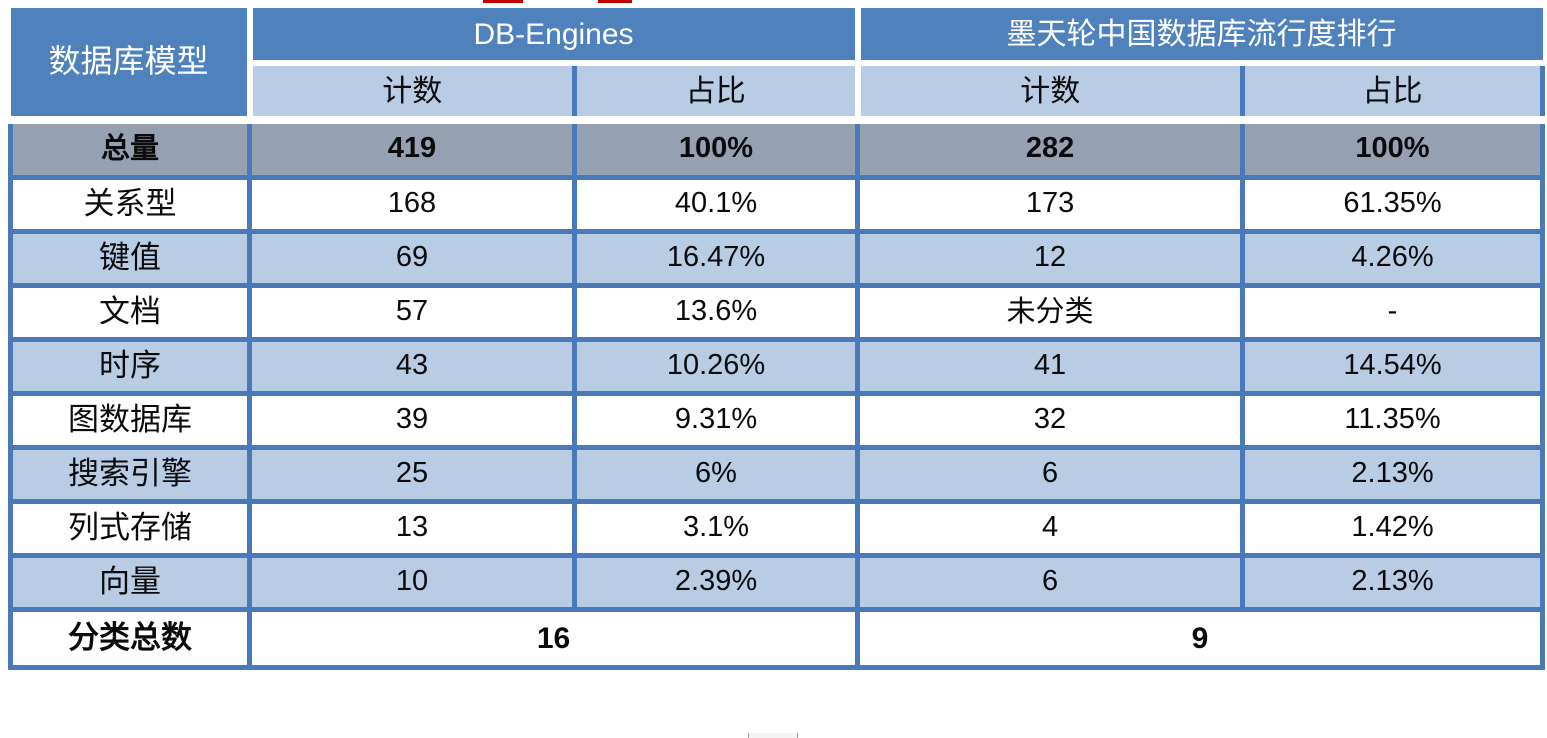  Describe the element at coordinates (716, 528) in the screenshot. I see `cell-db-share: 3.1%` at that location.